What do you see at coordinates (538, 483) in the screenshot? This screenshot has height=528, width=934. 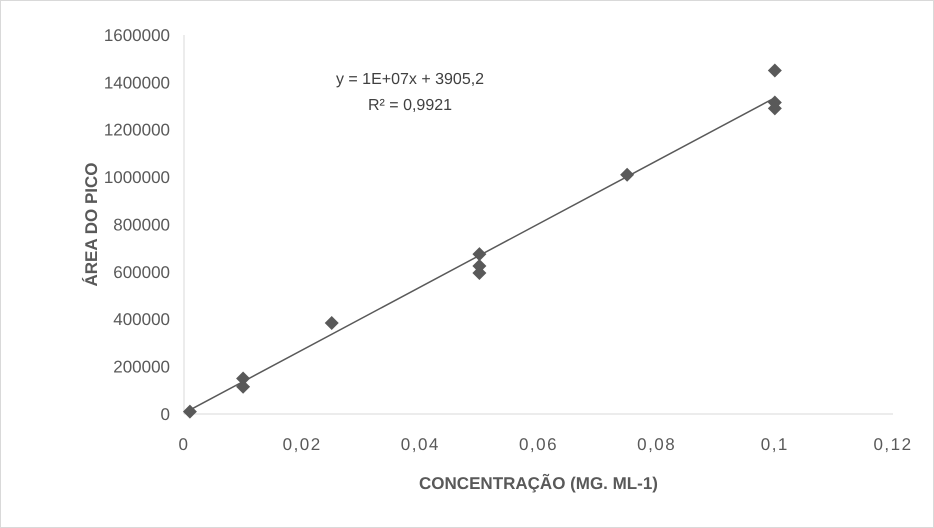 I see `x-axis-title: CONCENTRAÇÃO (MG. ML-1)` at bounding box center [538, 483].